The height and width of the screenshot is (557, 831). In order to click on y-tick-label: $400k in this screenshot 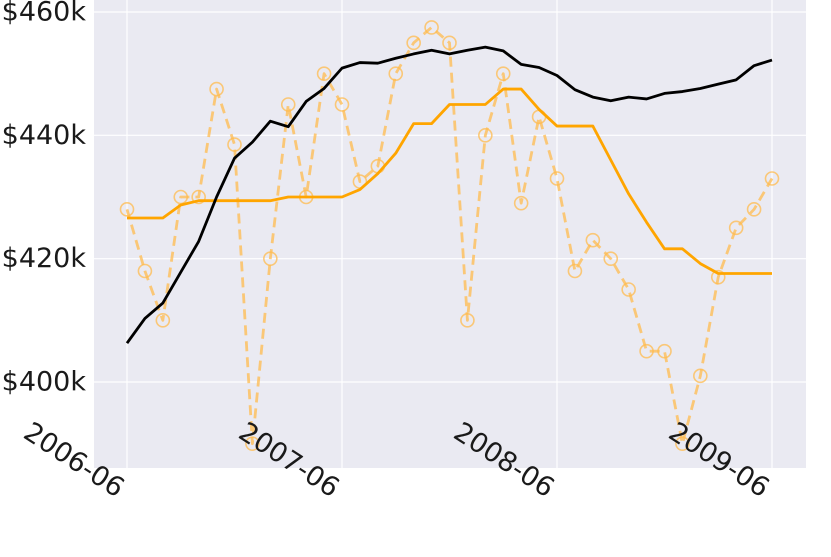, I will do `click(44, 382)`.